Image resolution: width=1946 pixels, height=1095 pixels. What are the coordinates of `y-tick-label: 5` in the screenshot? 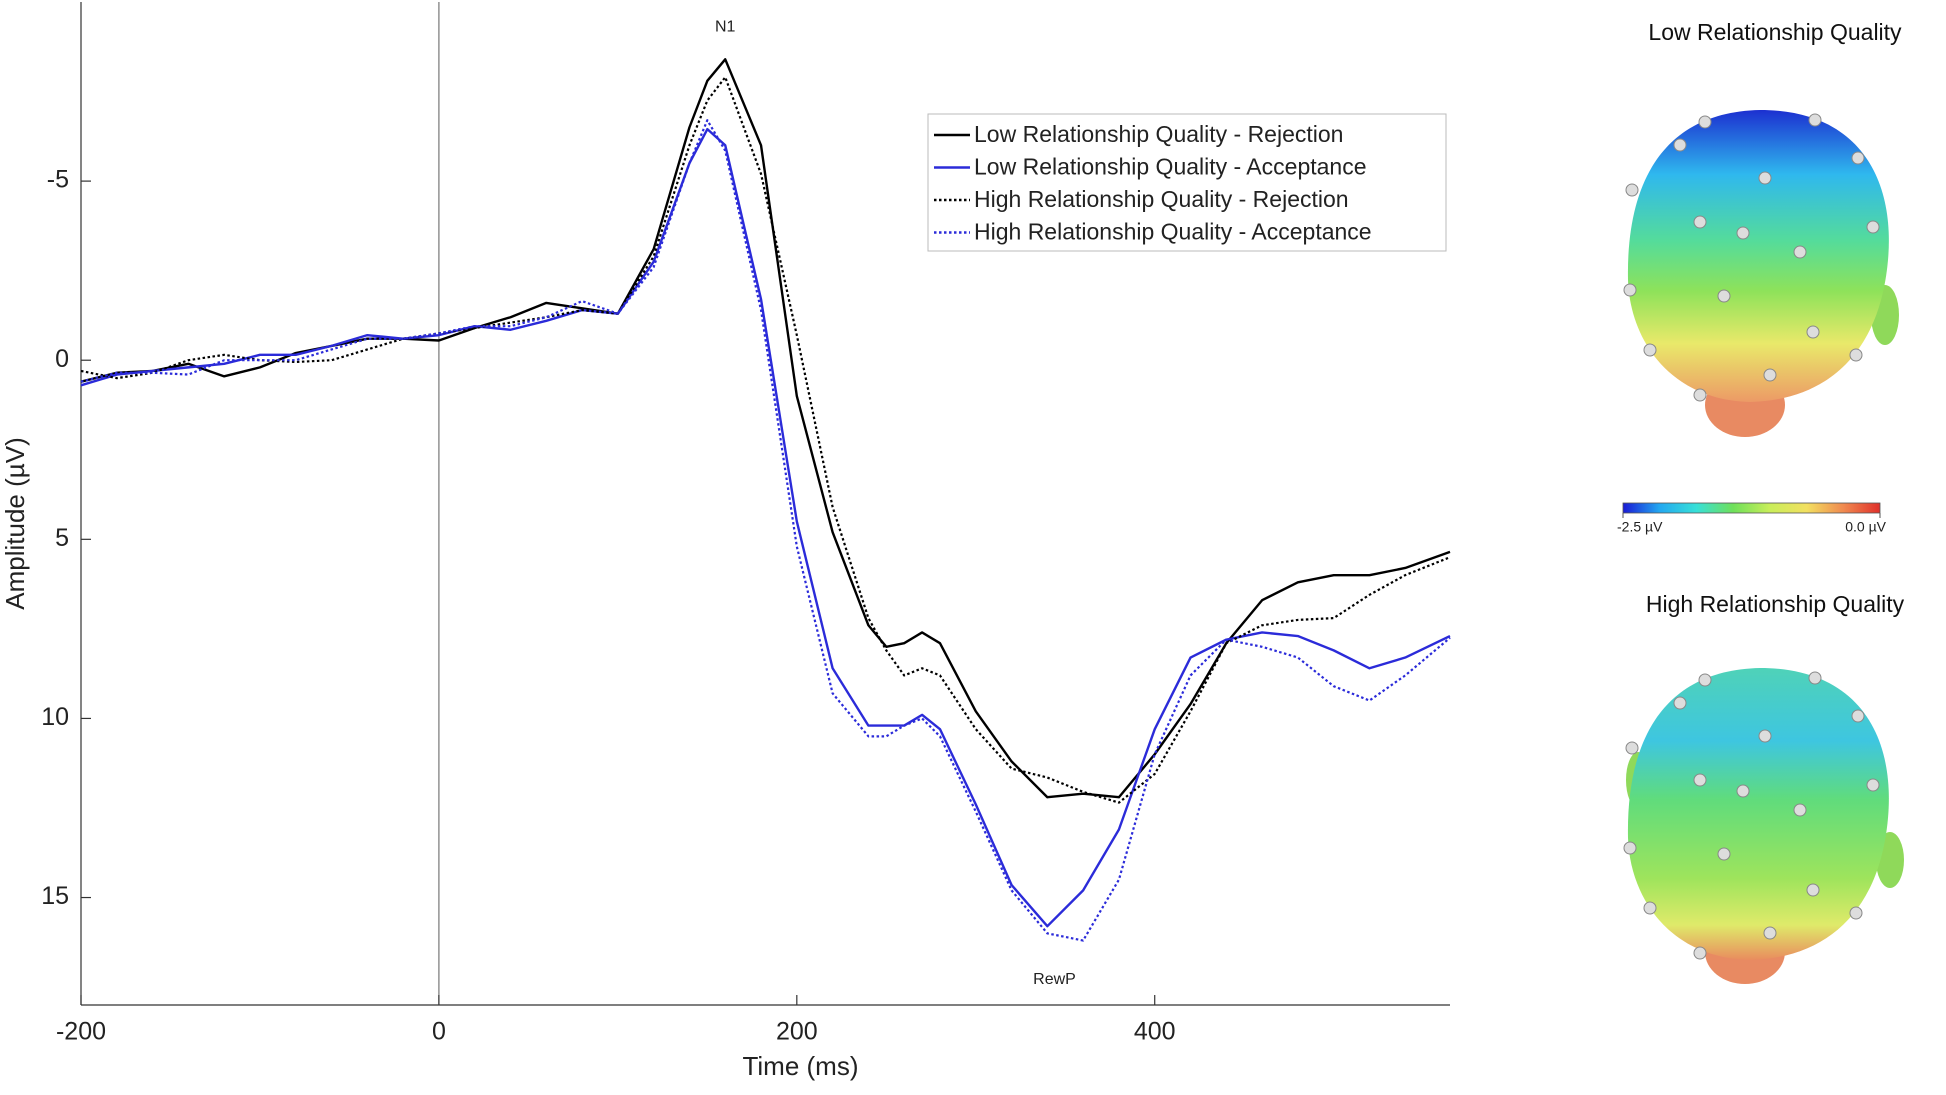 It's located at (62, 538).